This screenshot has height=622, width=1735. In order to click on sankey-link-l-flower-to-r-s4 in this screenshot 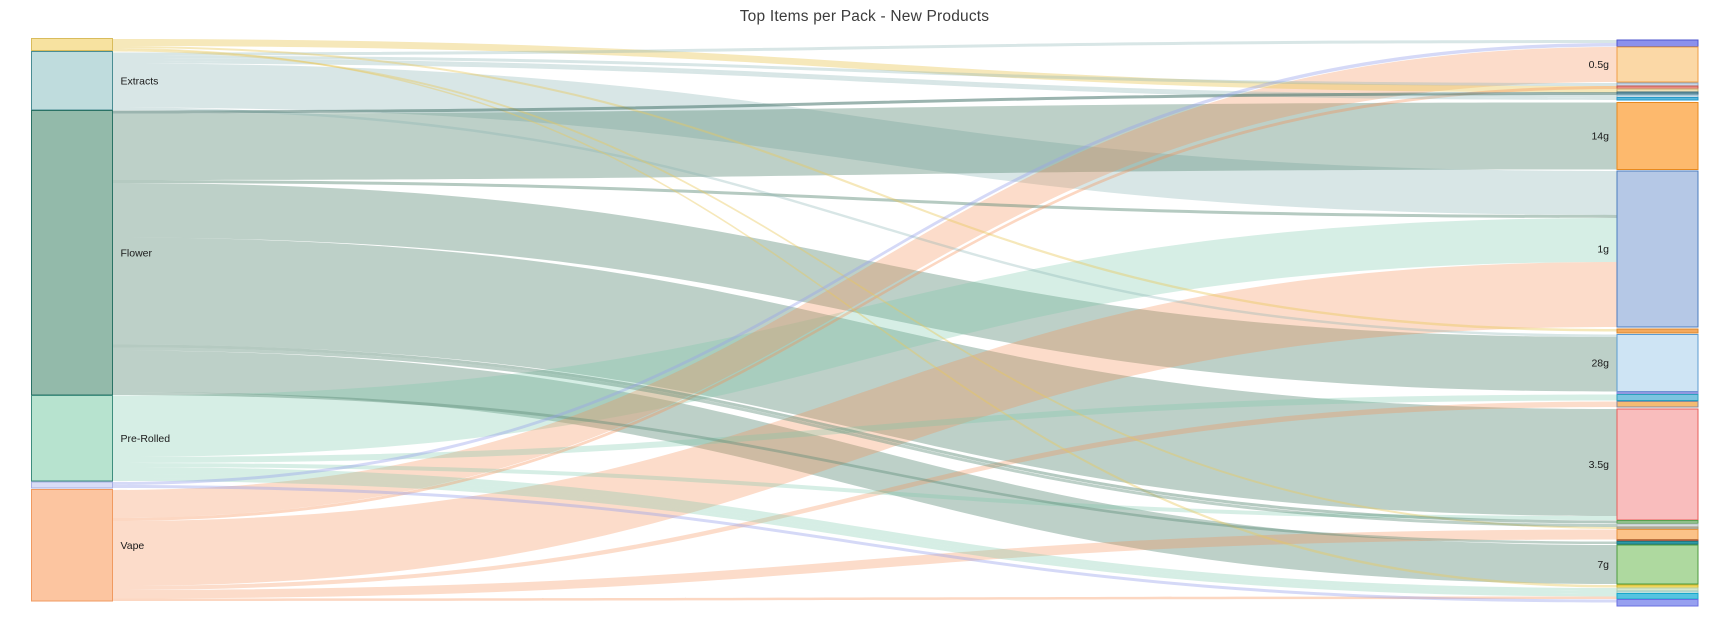, I will do `click(864, 103)`.